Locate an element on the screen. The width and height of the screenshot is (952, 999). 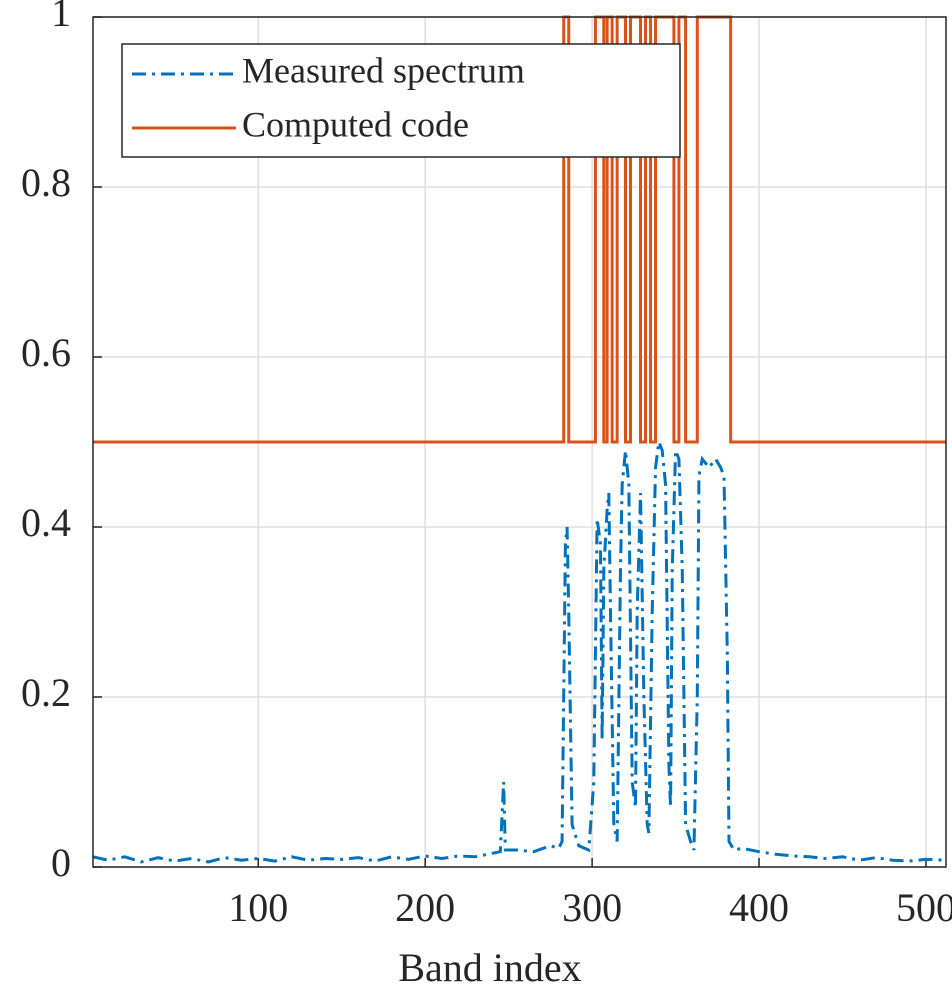
legend-box is located at coordinates (401, 100).